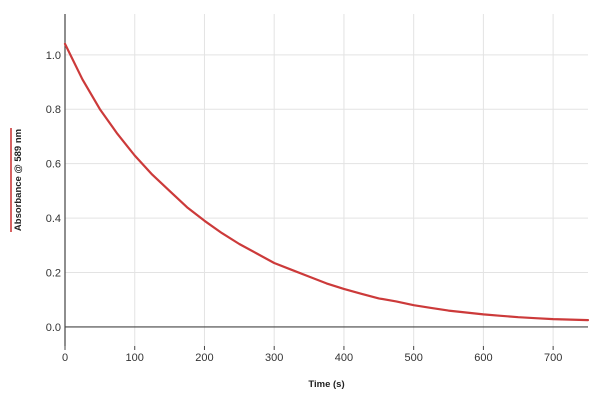 This screenshot has width=600, height=400. What do you see at coordinates (483, 358) in the screenshot?
I see `x-tick-label-6: 600` at bounding box center [483, 358].